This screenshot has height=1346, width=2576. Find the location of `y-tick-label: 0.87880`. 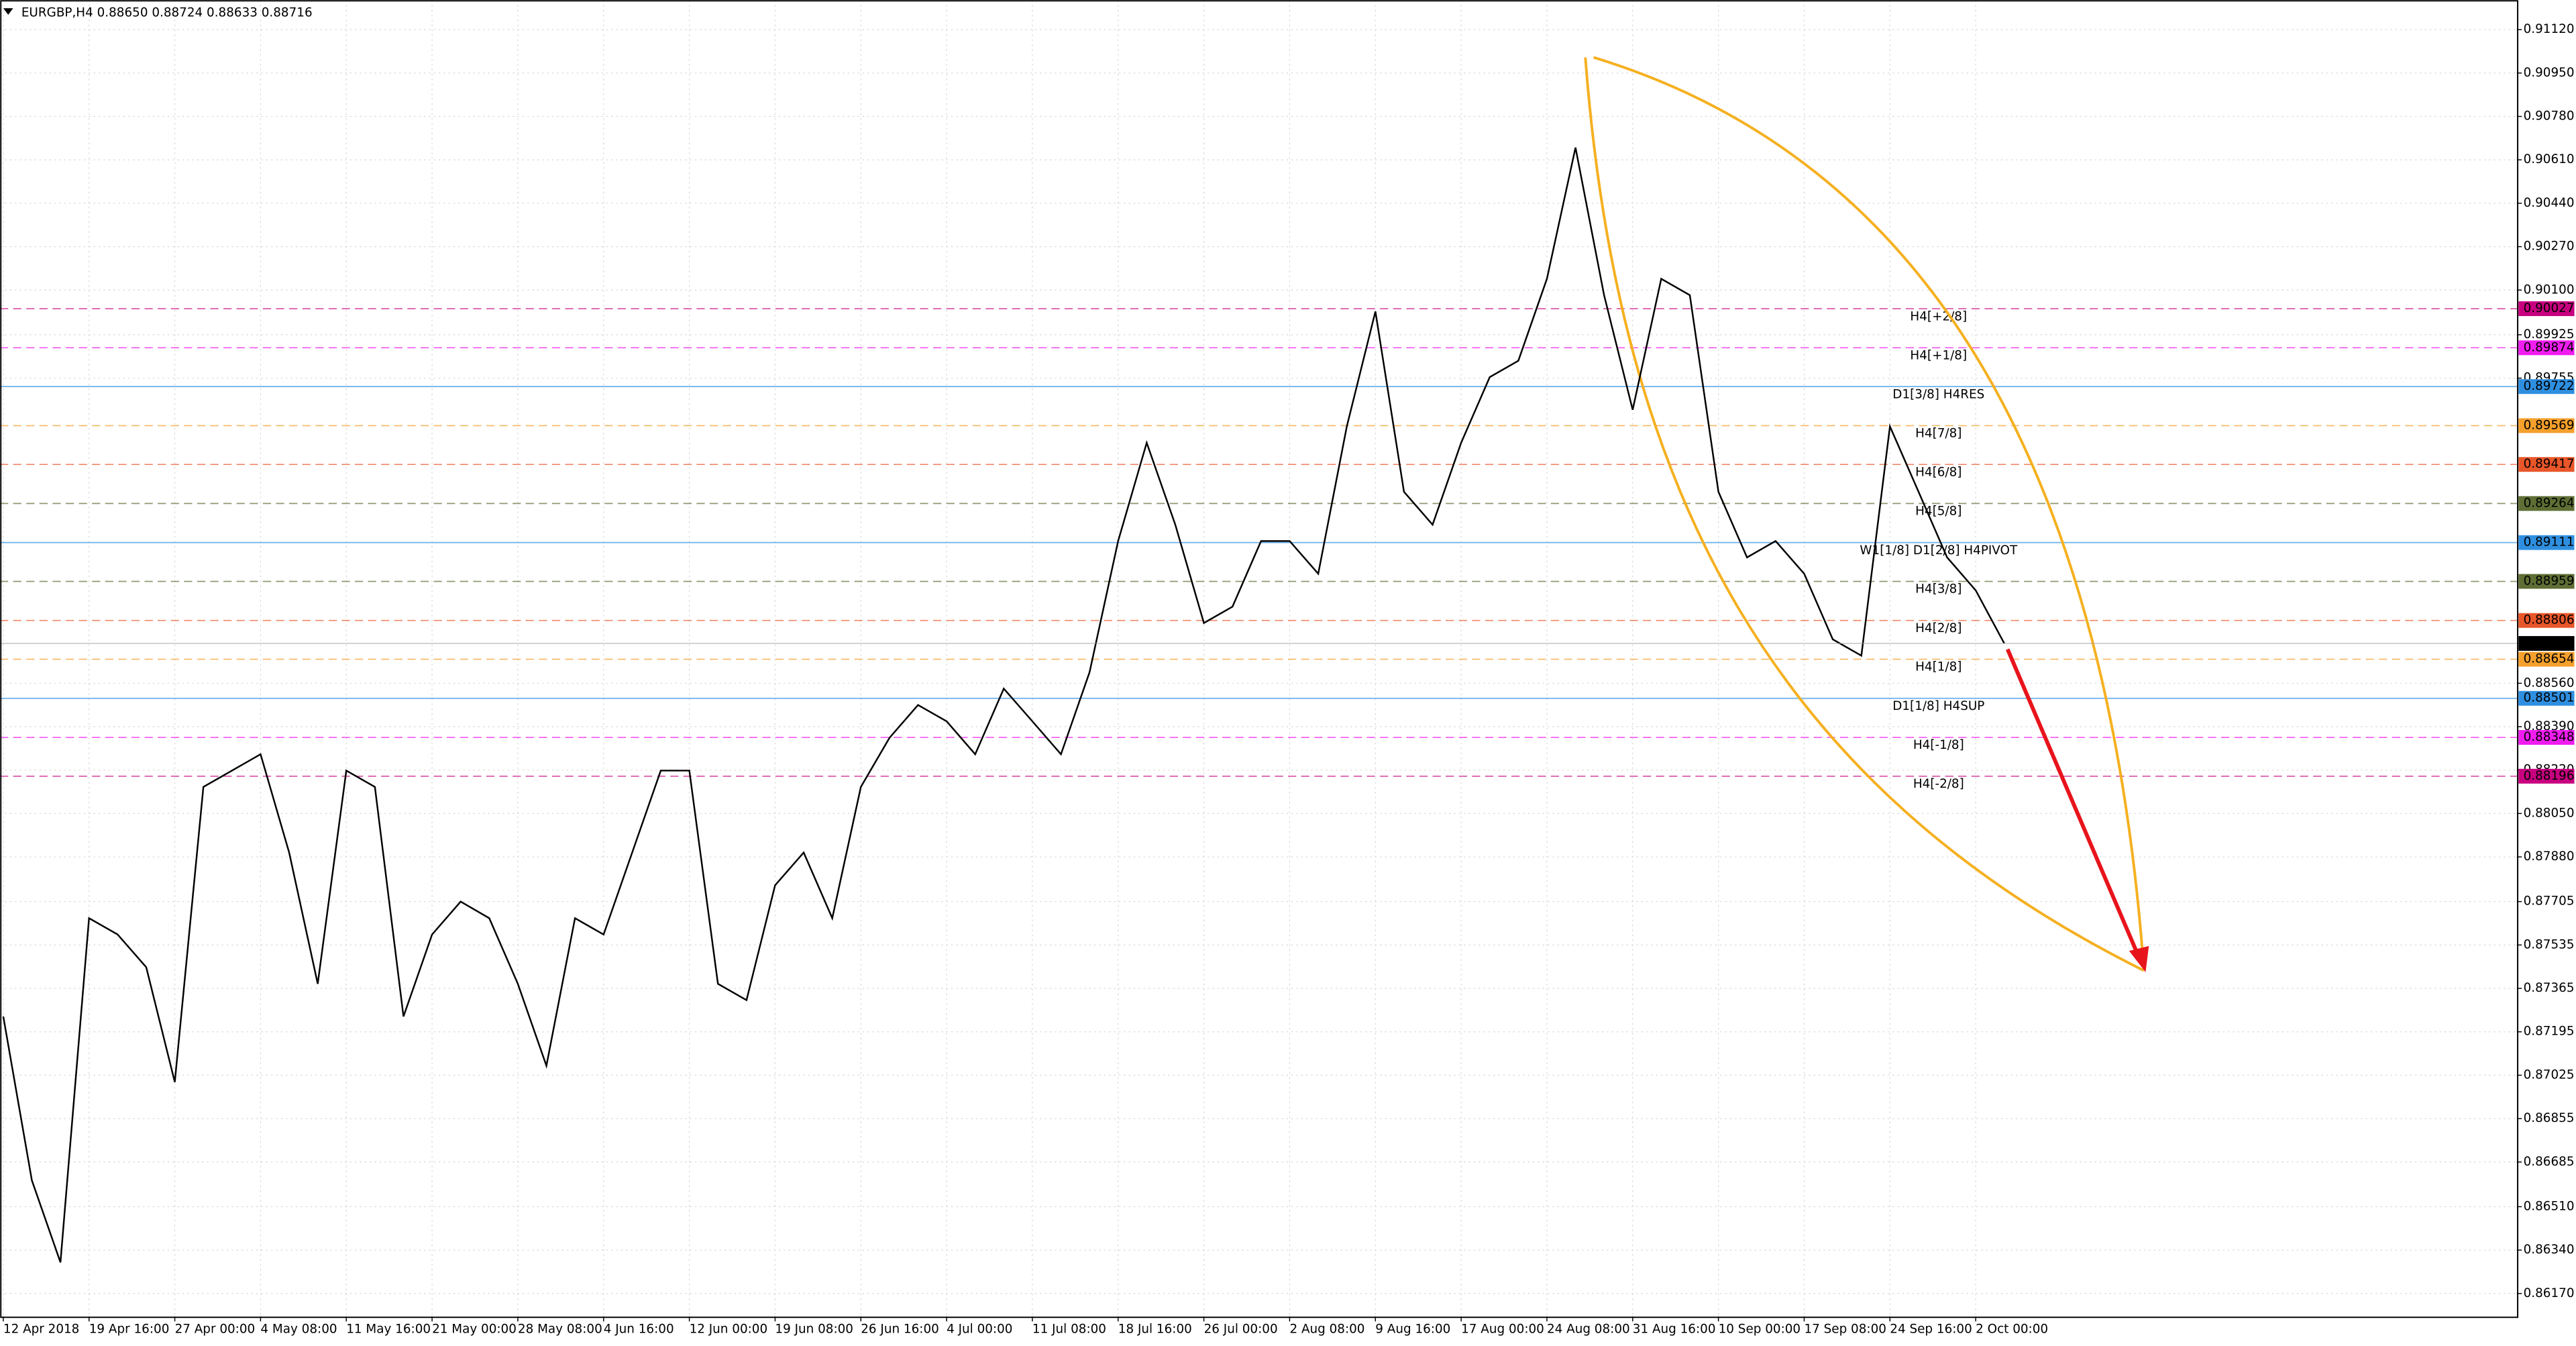

y-tick-label: 0.87880 is located at coordinates (2549, 857).